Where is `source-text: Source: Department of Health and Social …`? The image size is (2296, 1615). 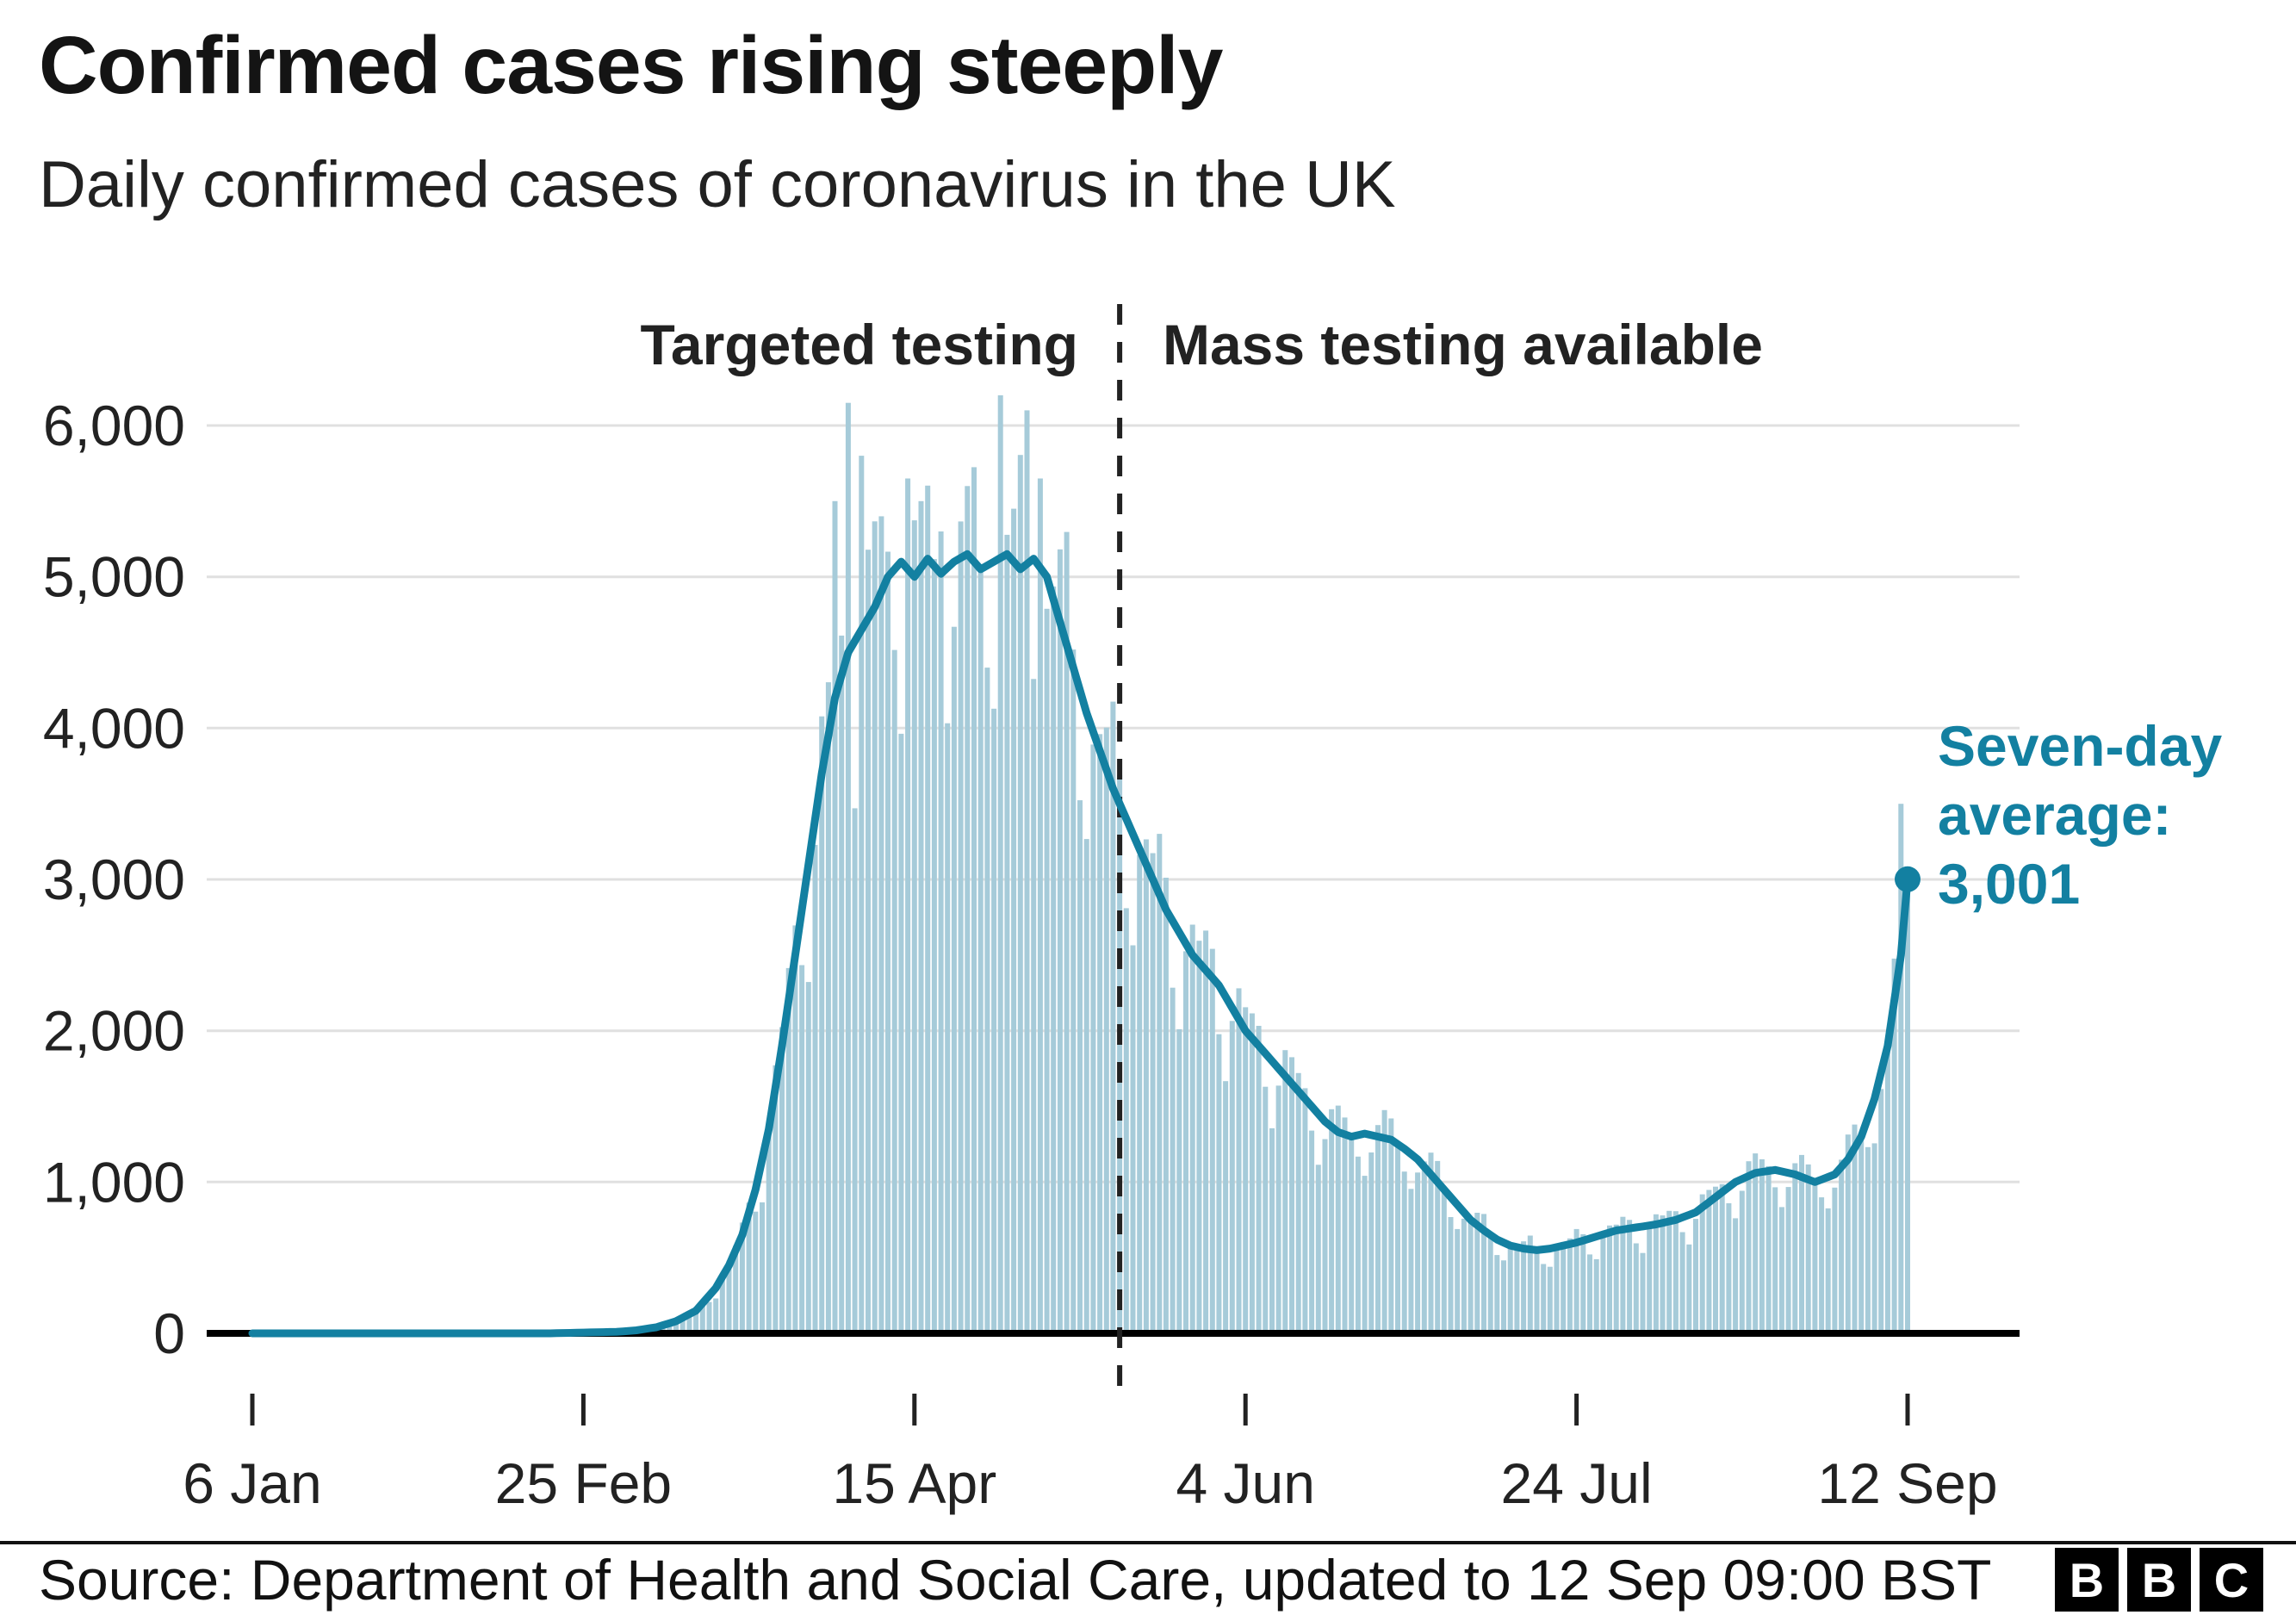
source-text: Source: Department of Health and Social … is located at coordinates (1015, 1580).